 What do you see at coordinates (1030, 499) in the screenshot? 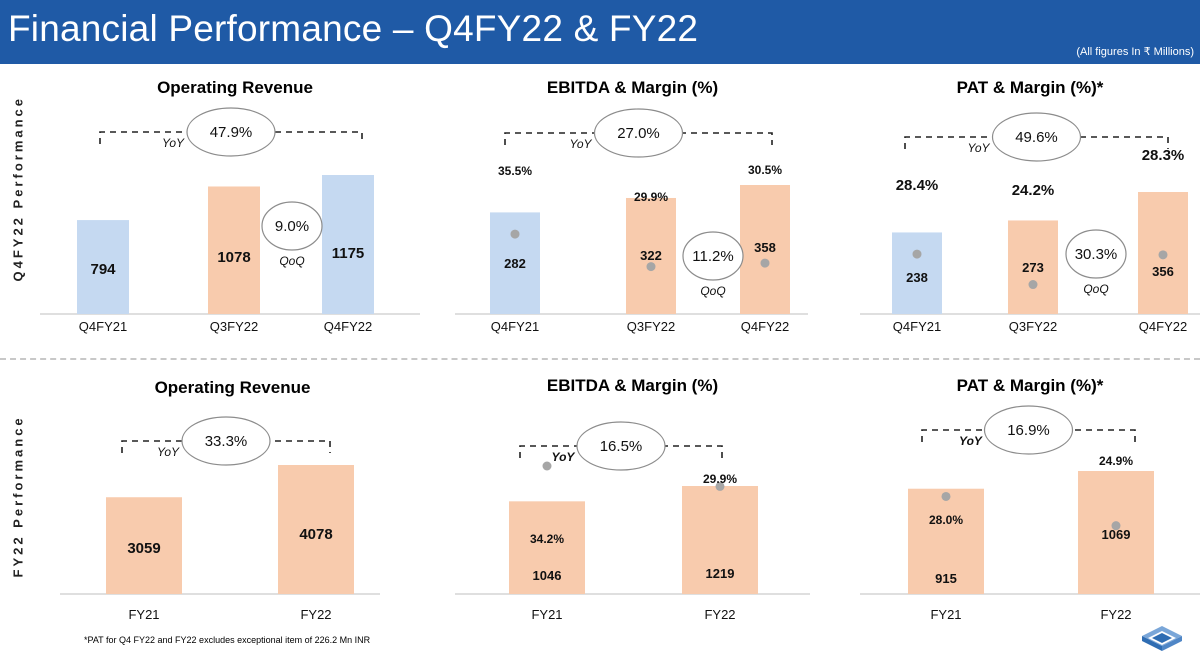
I see `panel-bottom-right: PAT & Margin (%)*` at bounding box center [1030, 499].